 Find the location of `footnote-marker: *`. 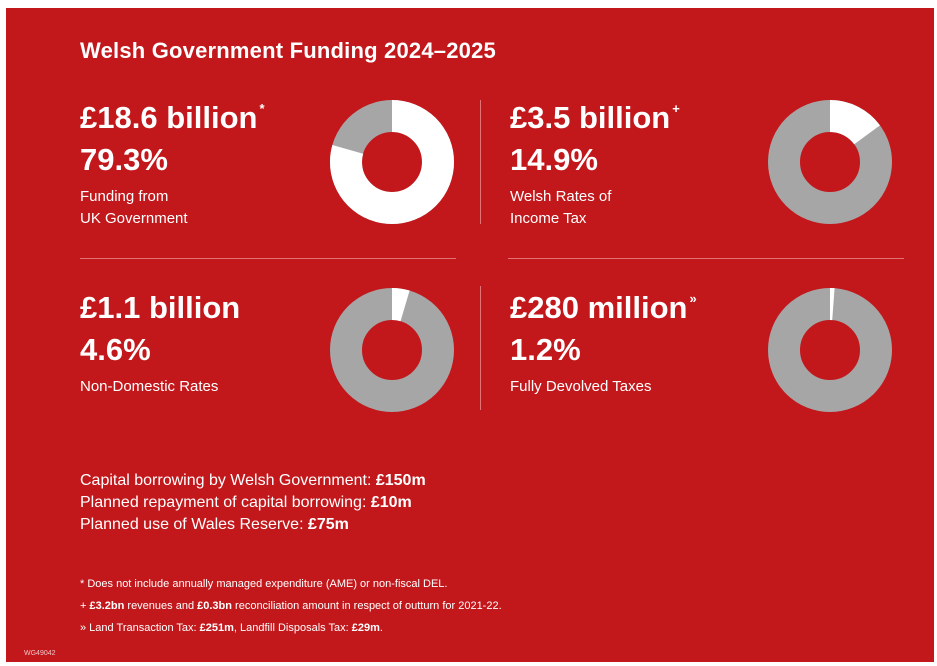

footnote-marker: * is located at coordinates (261, 108).